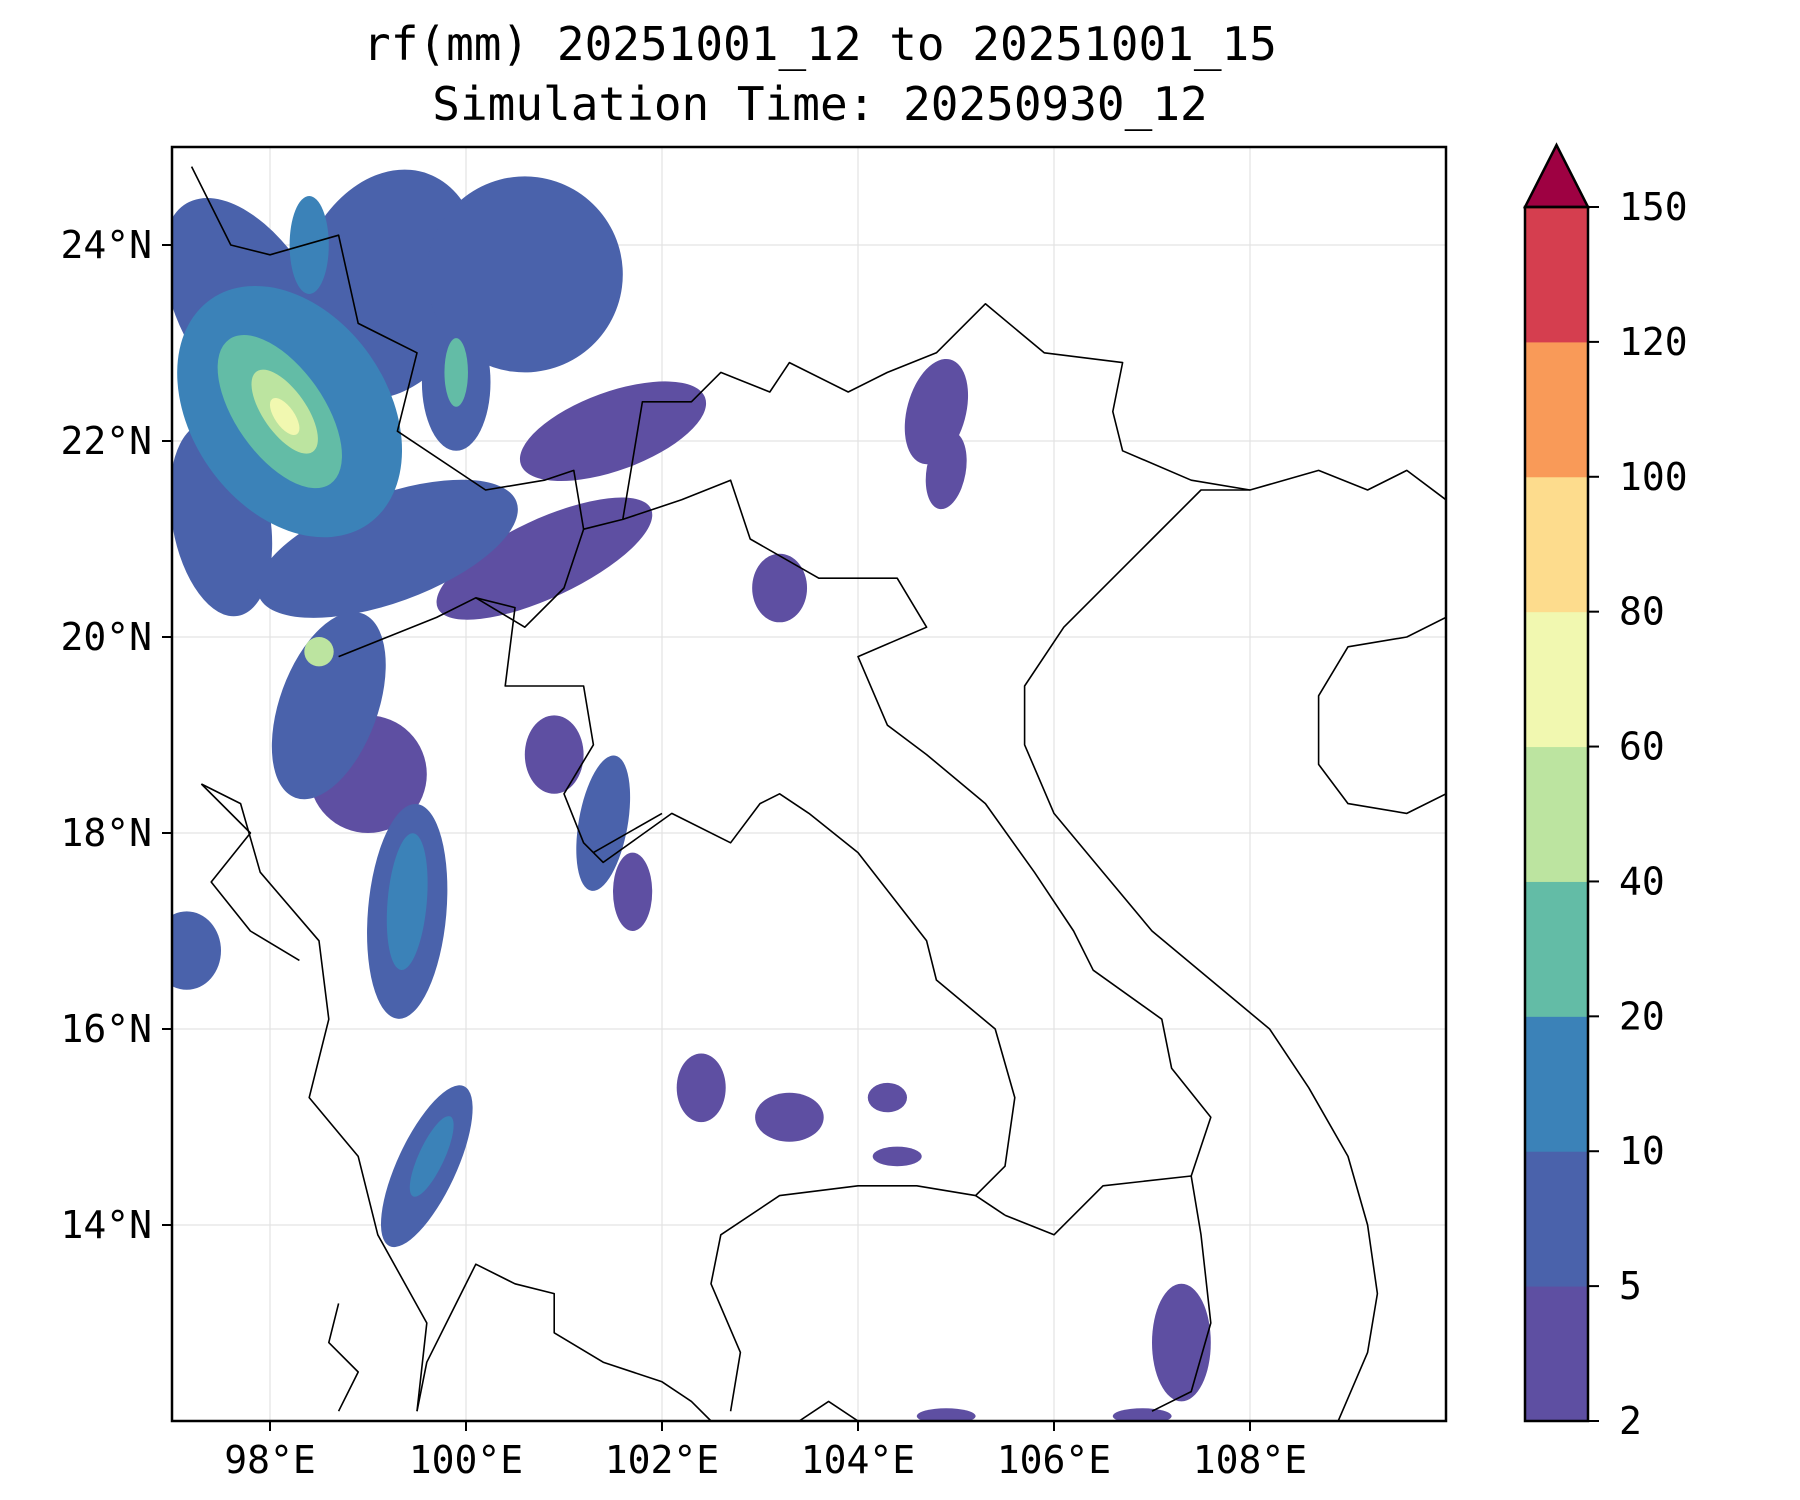 This screenshot has height=1500, width=1800. Describe the element at coordinates (1250, 1460) in the screenshot. I see `lon-tick-label: 108°E` at that location.